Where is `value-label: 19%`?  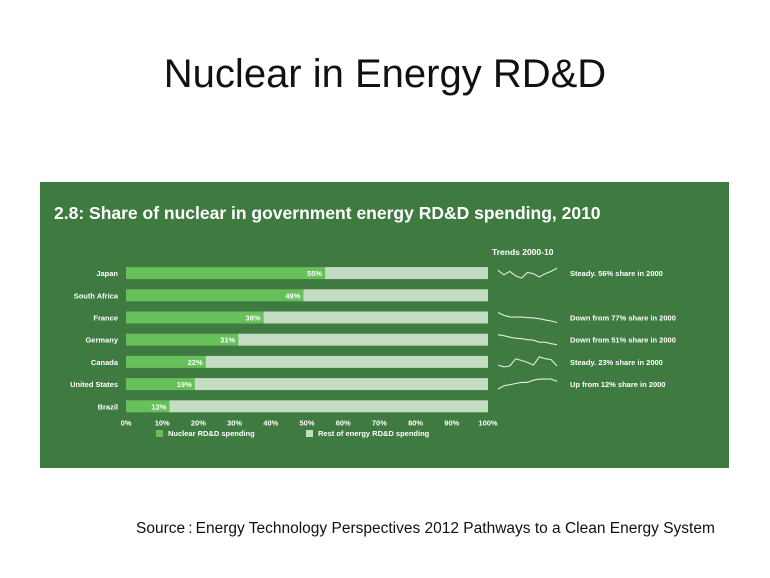
value-label: 19% is located at coordinates (184, 384).